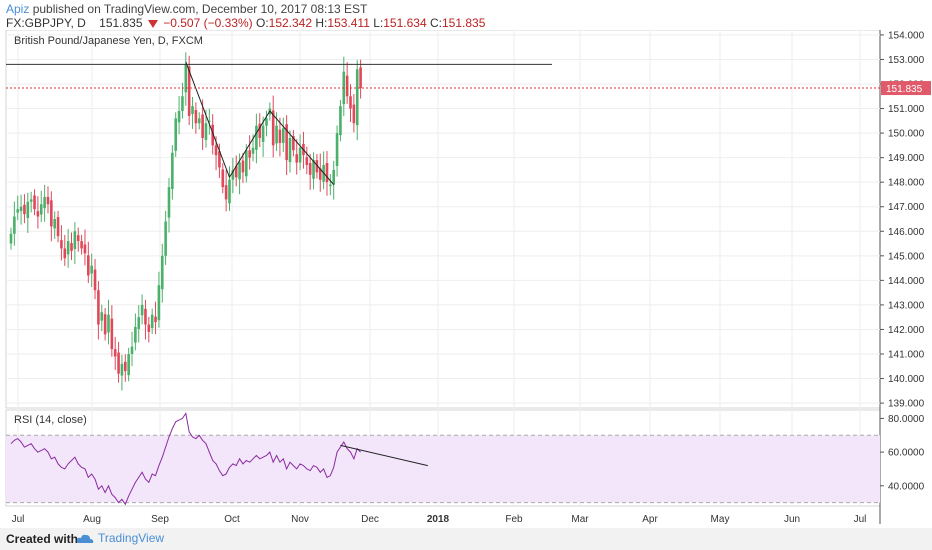 The height and width of the screenshot is (550, 932). I want to click on price-tick-label: 154.000, so click(906, 35).